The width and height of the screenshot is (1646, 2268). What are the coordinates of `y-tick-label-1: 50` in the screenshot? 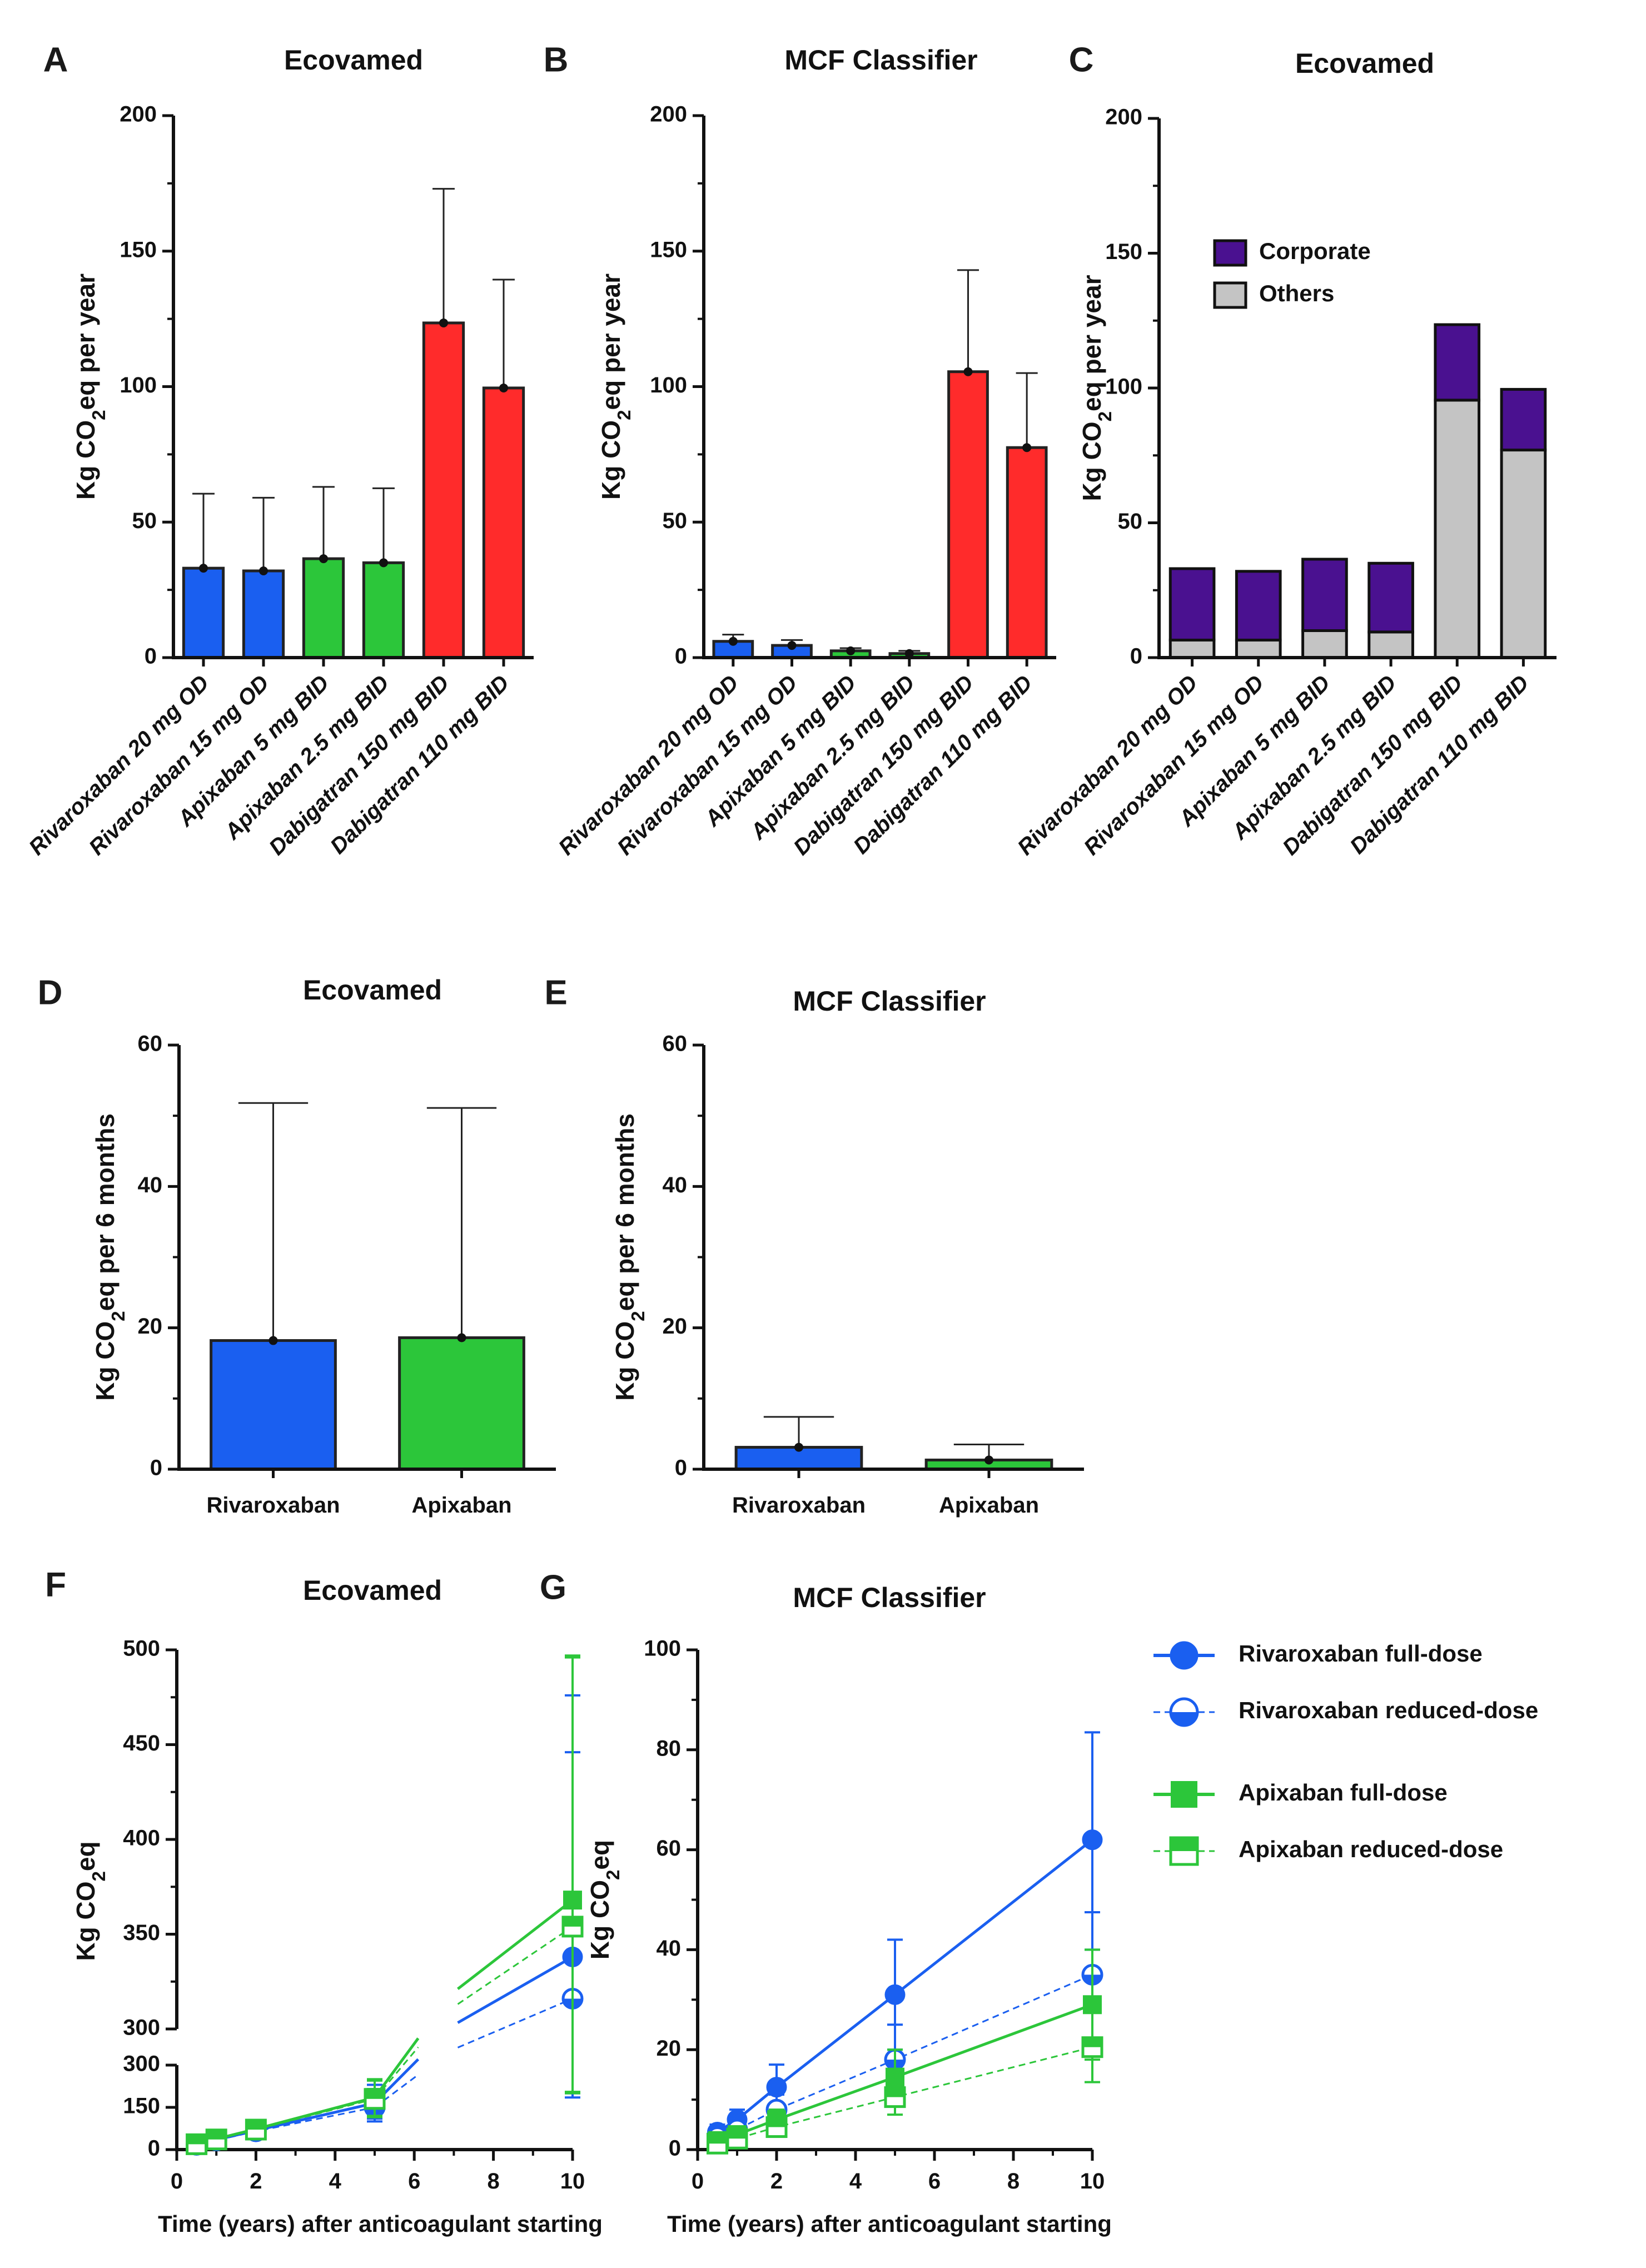 It's located at (145, 521).